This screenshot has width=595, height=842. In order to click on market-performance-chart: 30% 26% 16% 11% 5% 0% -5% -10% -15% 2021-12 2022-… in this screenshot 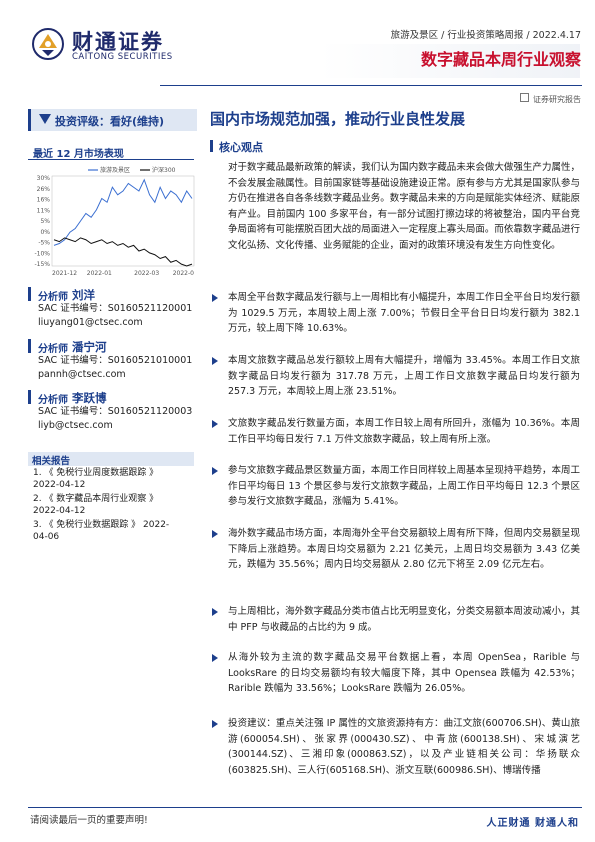, I will do `click(114, 221)`.